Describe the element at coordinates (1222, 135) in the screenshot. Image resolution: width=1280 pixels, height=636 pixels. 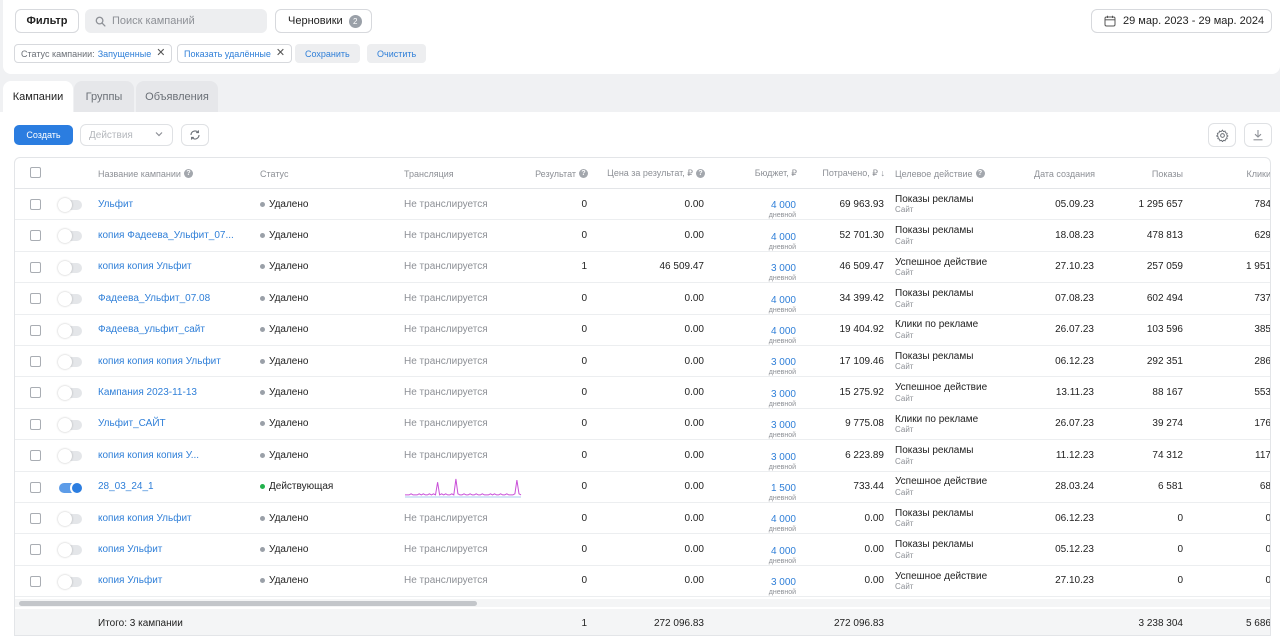
I see `settings-button` at that location.